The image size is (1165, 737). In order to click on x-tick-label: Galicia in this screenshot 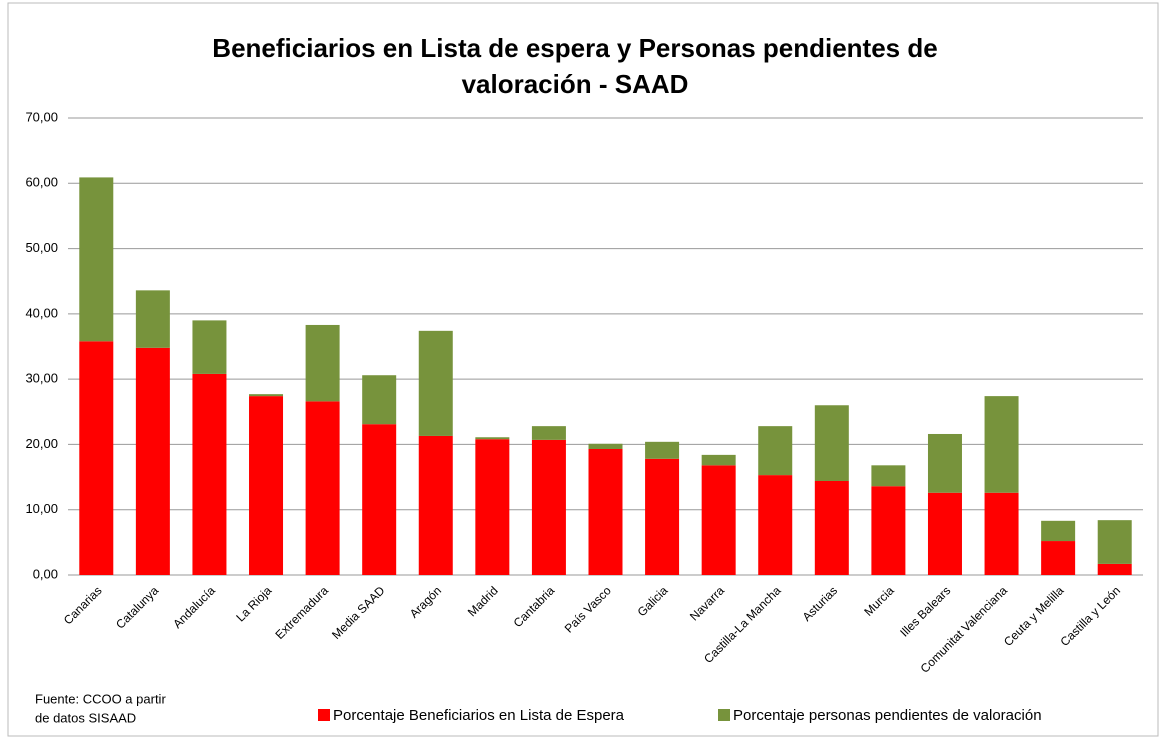, I will do `click(653, 601)`.